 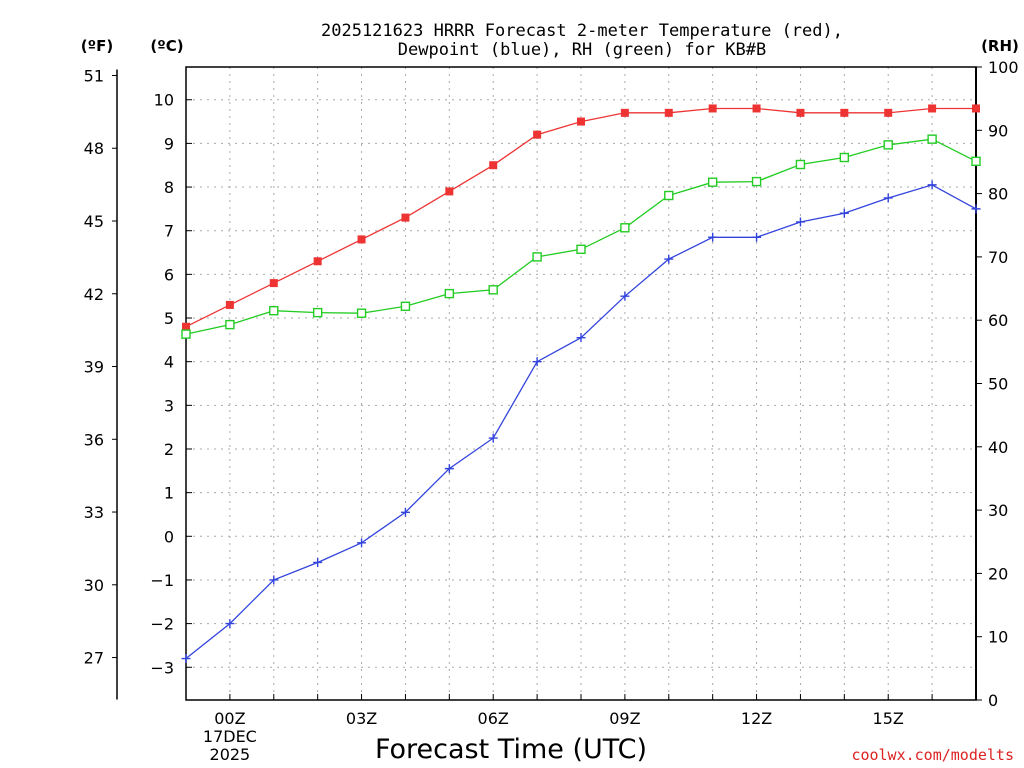 I want to click on celsius-tick-label: 5, so click(x=169, y=318).